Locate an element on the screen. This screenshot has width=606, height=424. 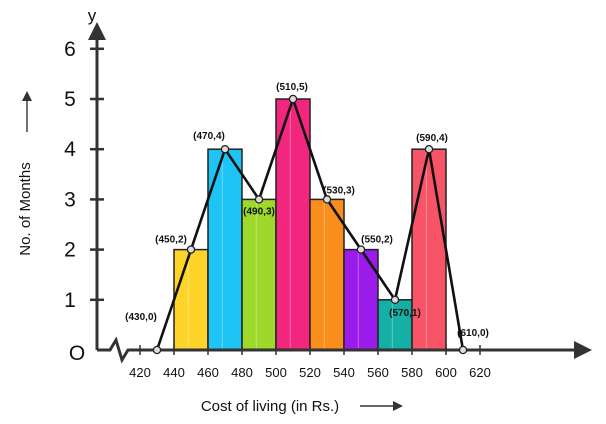
x-tick-label: 600 is located at coordinates (446, 372).